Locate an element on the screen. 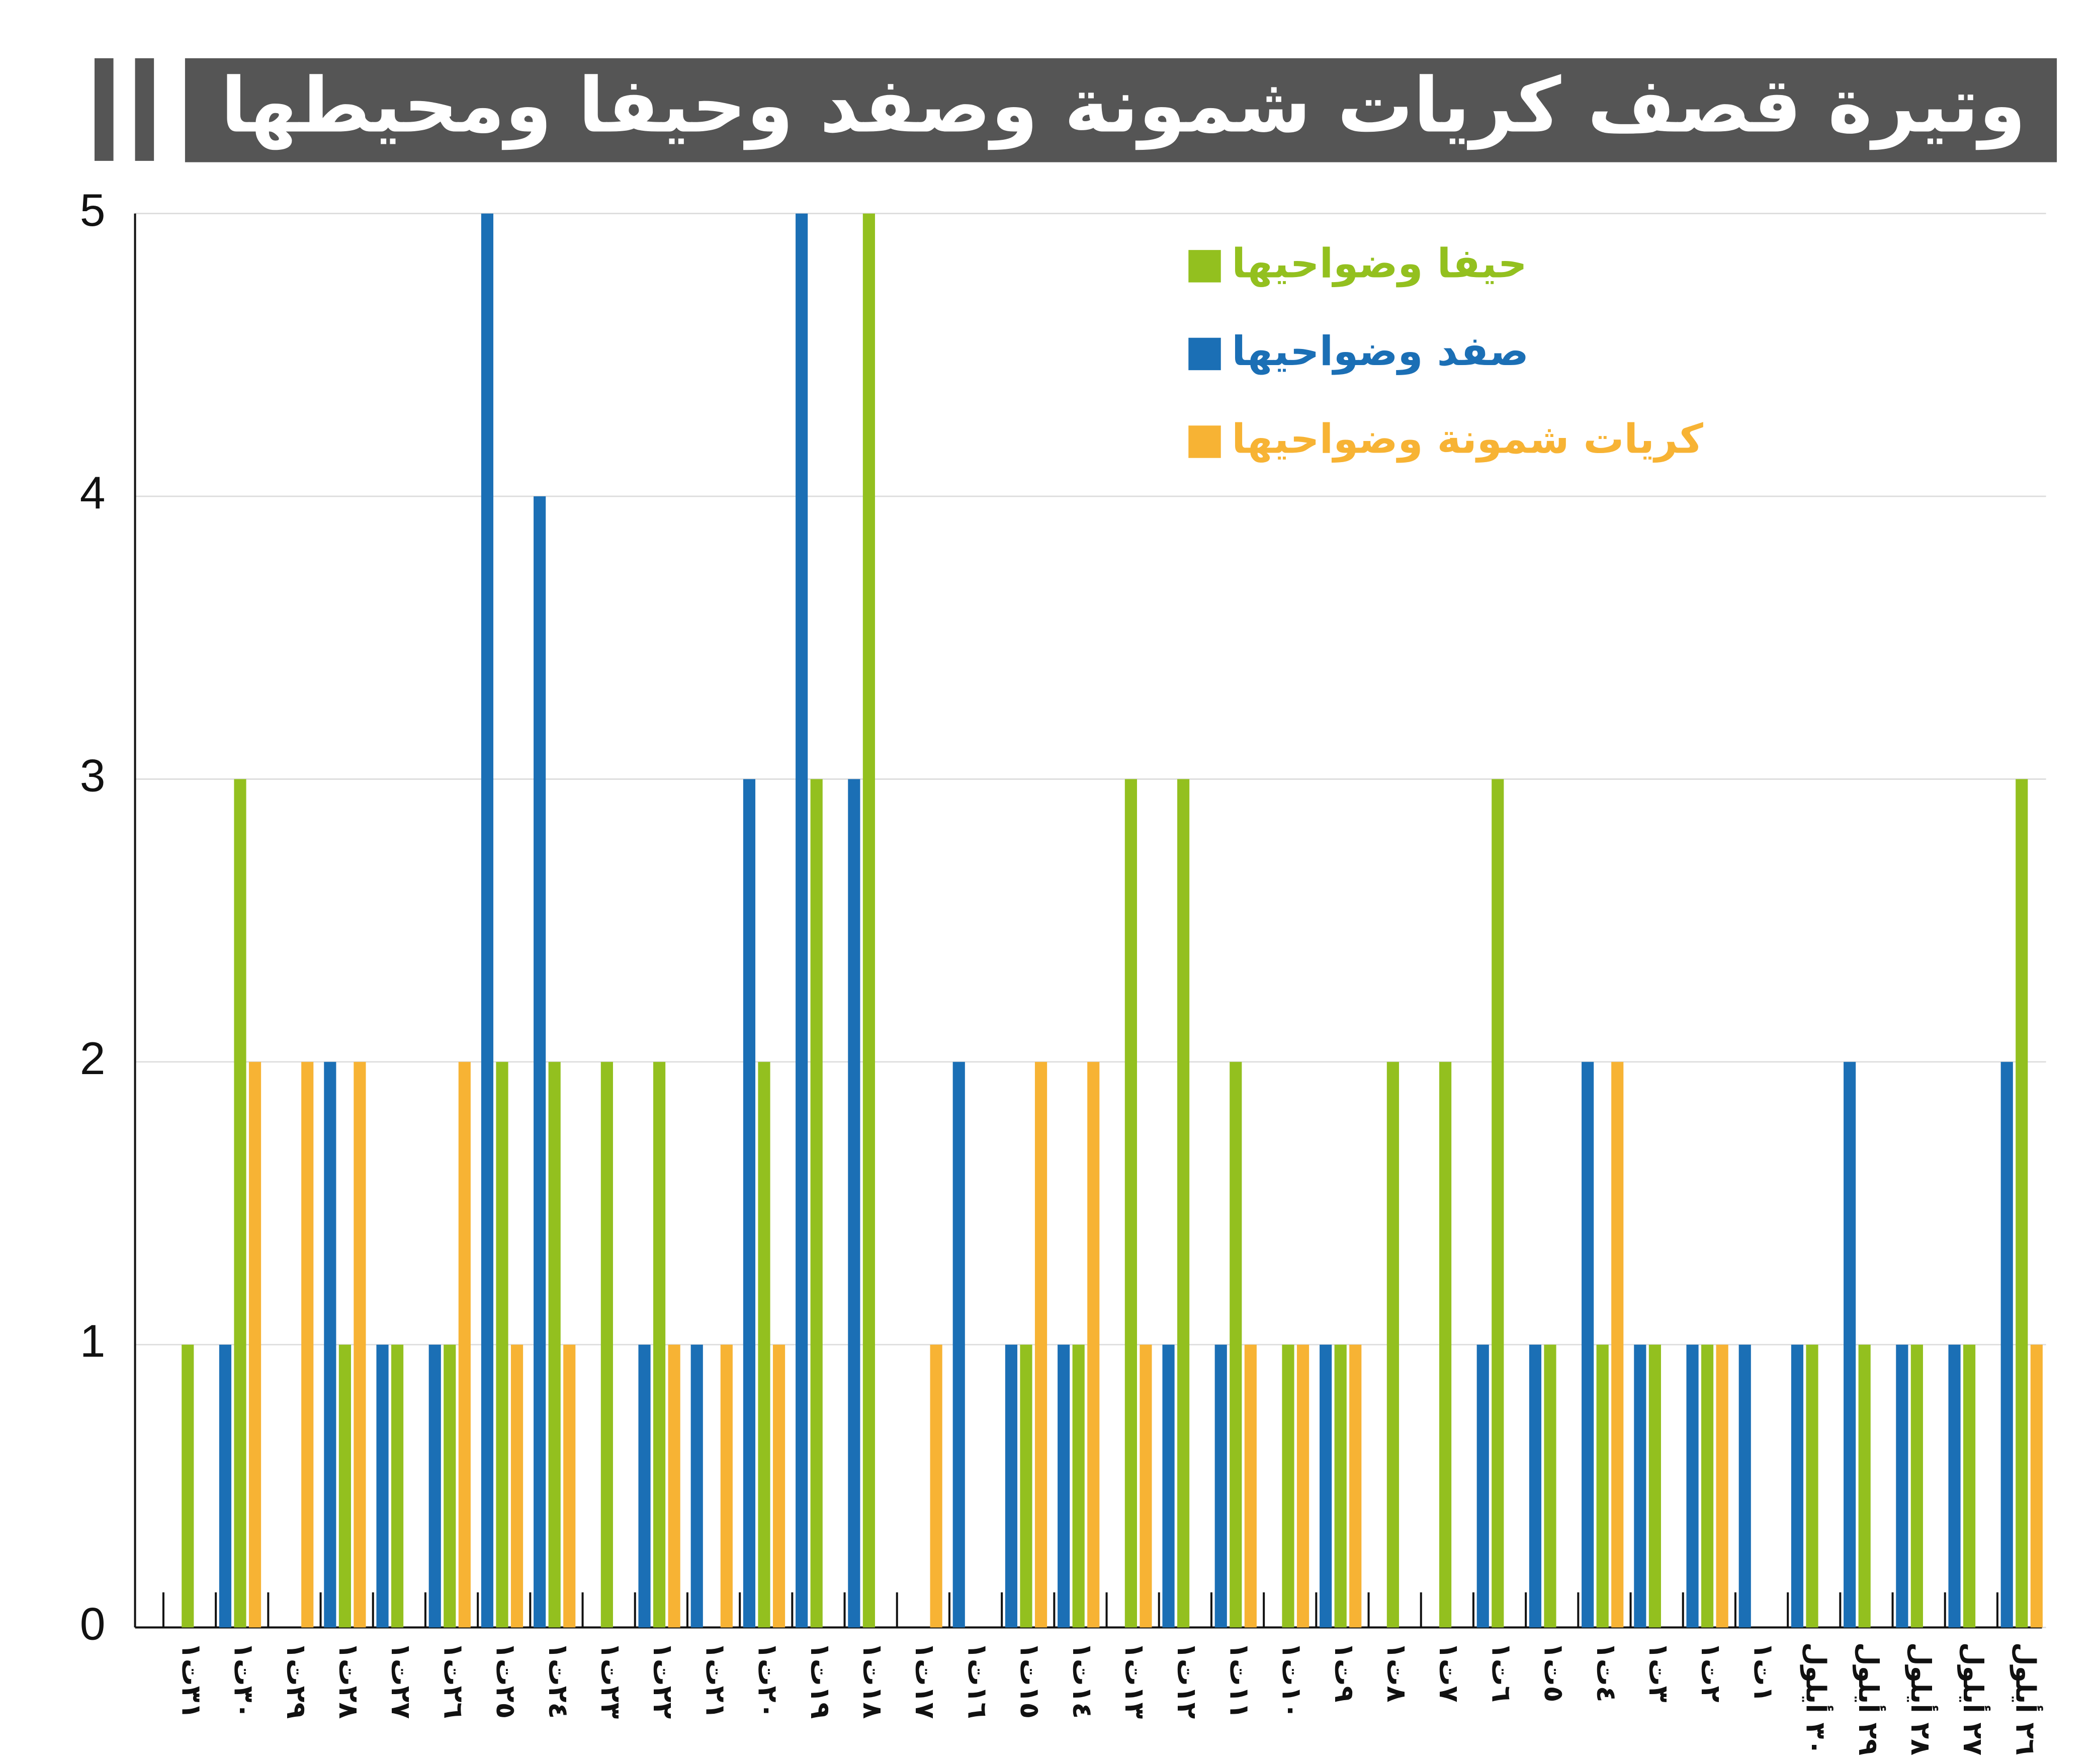 Image resolution: width=2096 pixels, height=1764 pixels. x-tick-label: ١٩ت١ is located at coordinates (820, 1680).